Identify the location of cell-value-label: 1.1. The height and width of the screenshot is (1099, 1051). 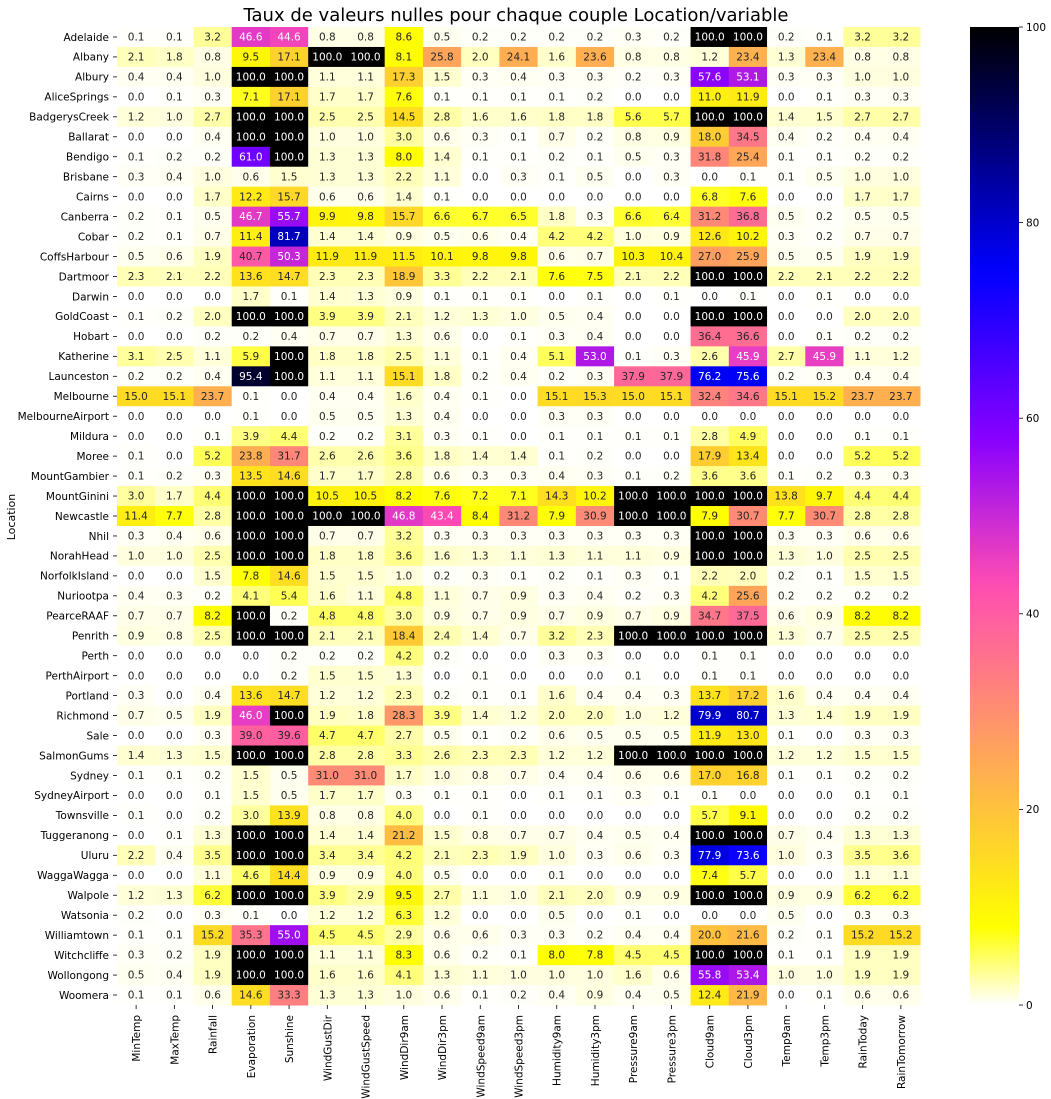
(442, 177).